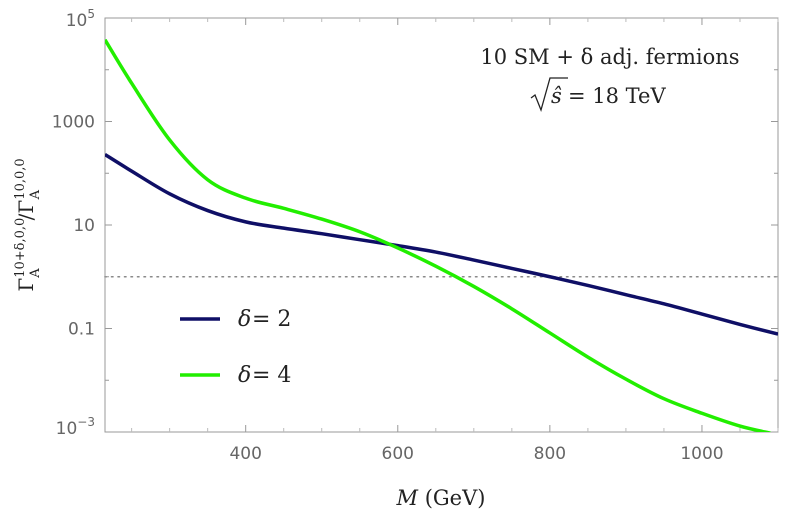  I want to click on y-axis-label: Γ10+δ,0,0A/Γ10,0,0A, so click(28, 224).